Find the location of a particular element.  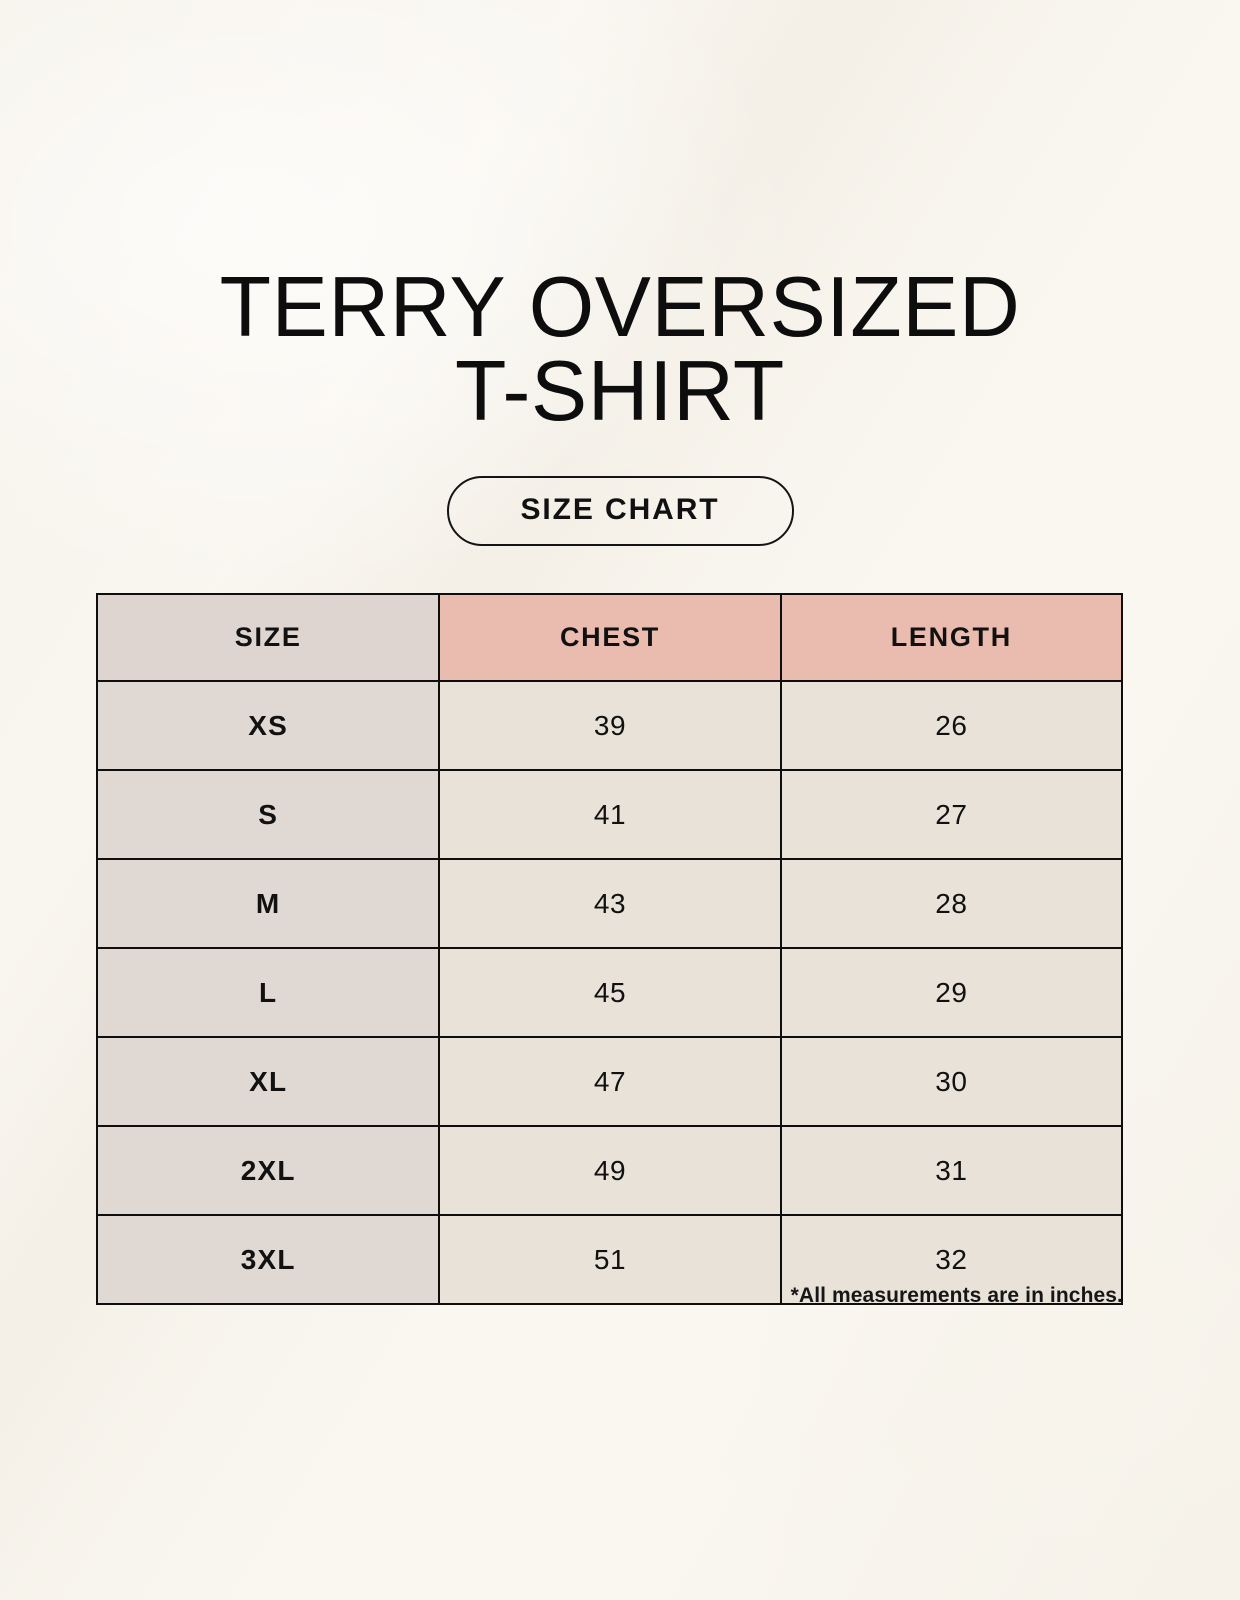

cell-chest: 45 is located at coordinates (610, 992).